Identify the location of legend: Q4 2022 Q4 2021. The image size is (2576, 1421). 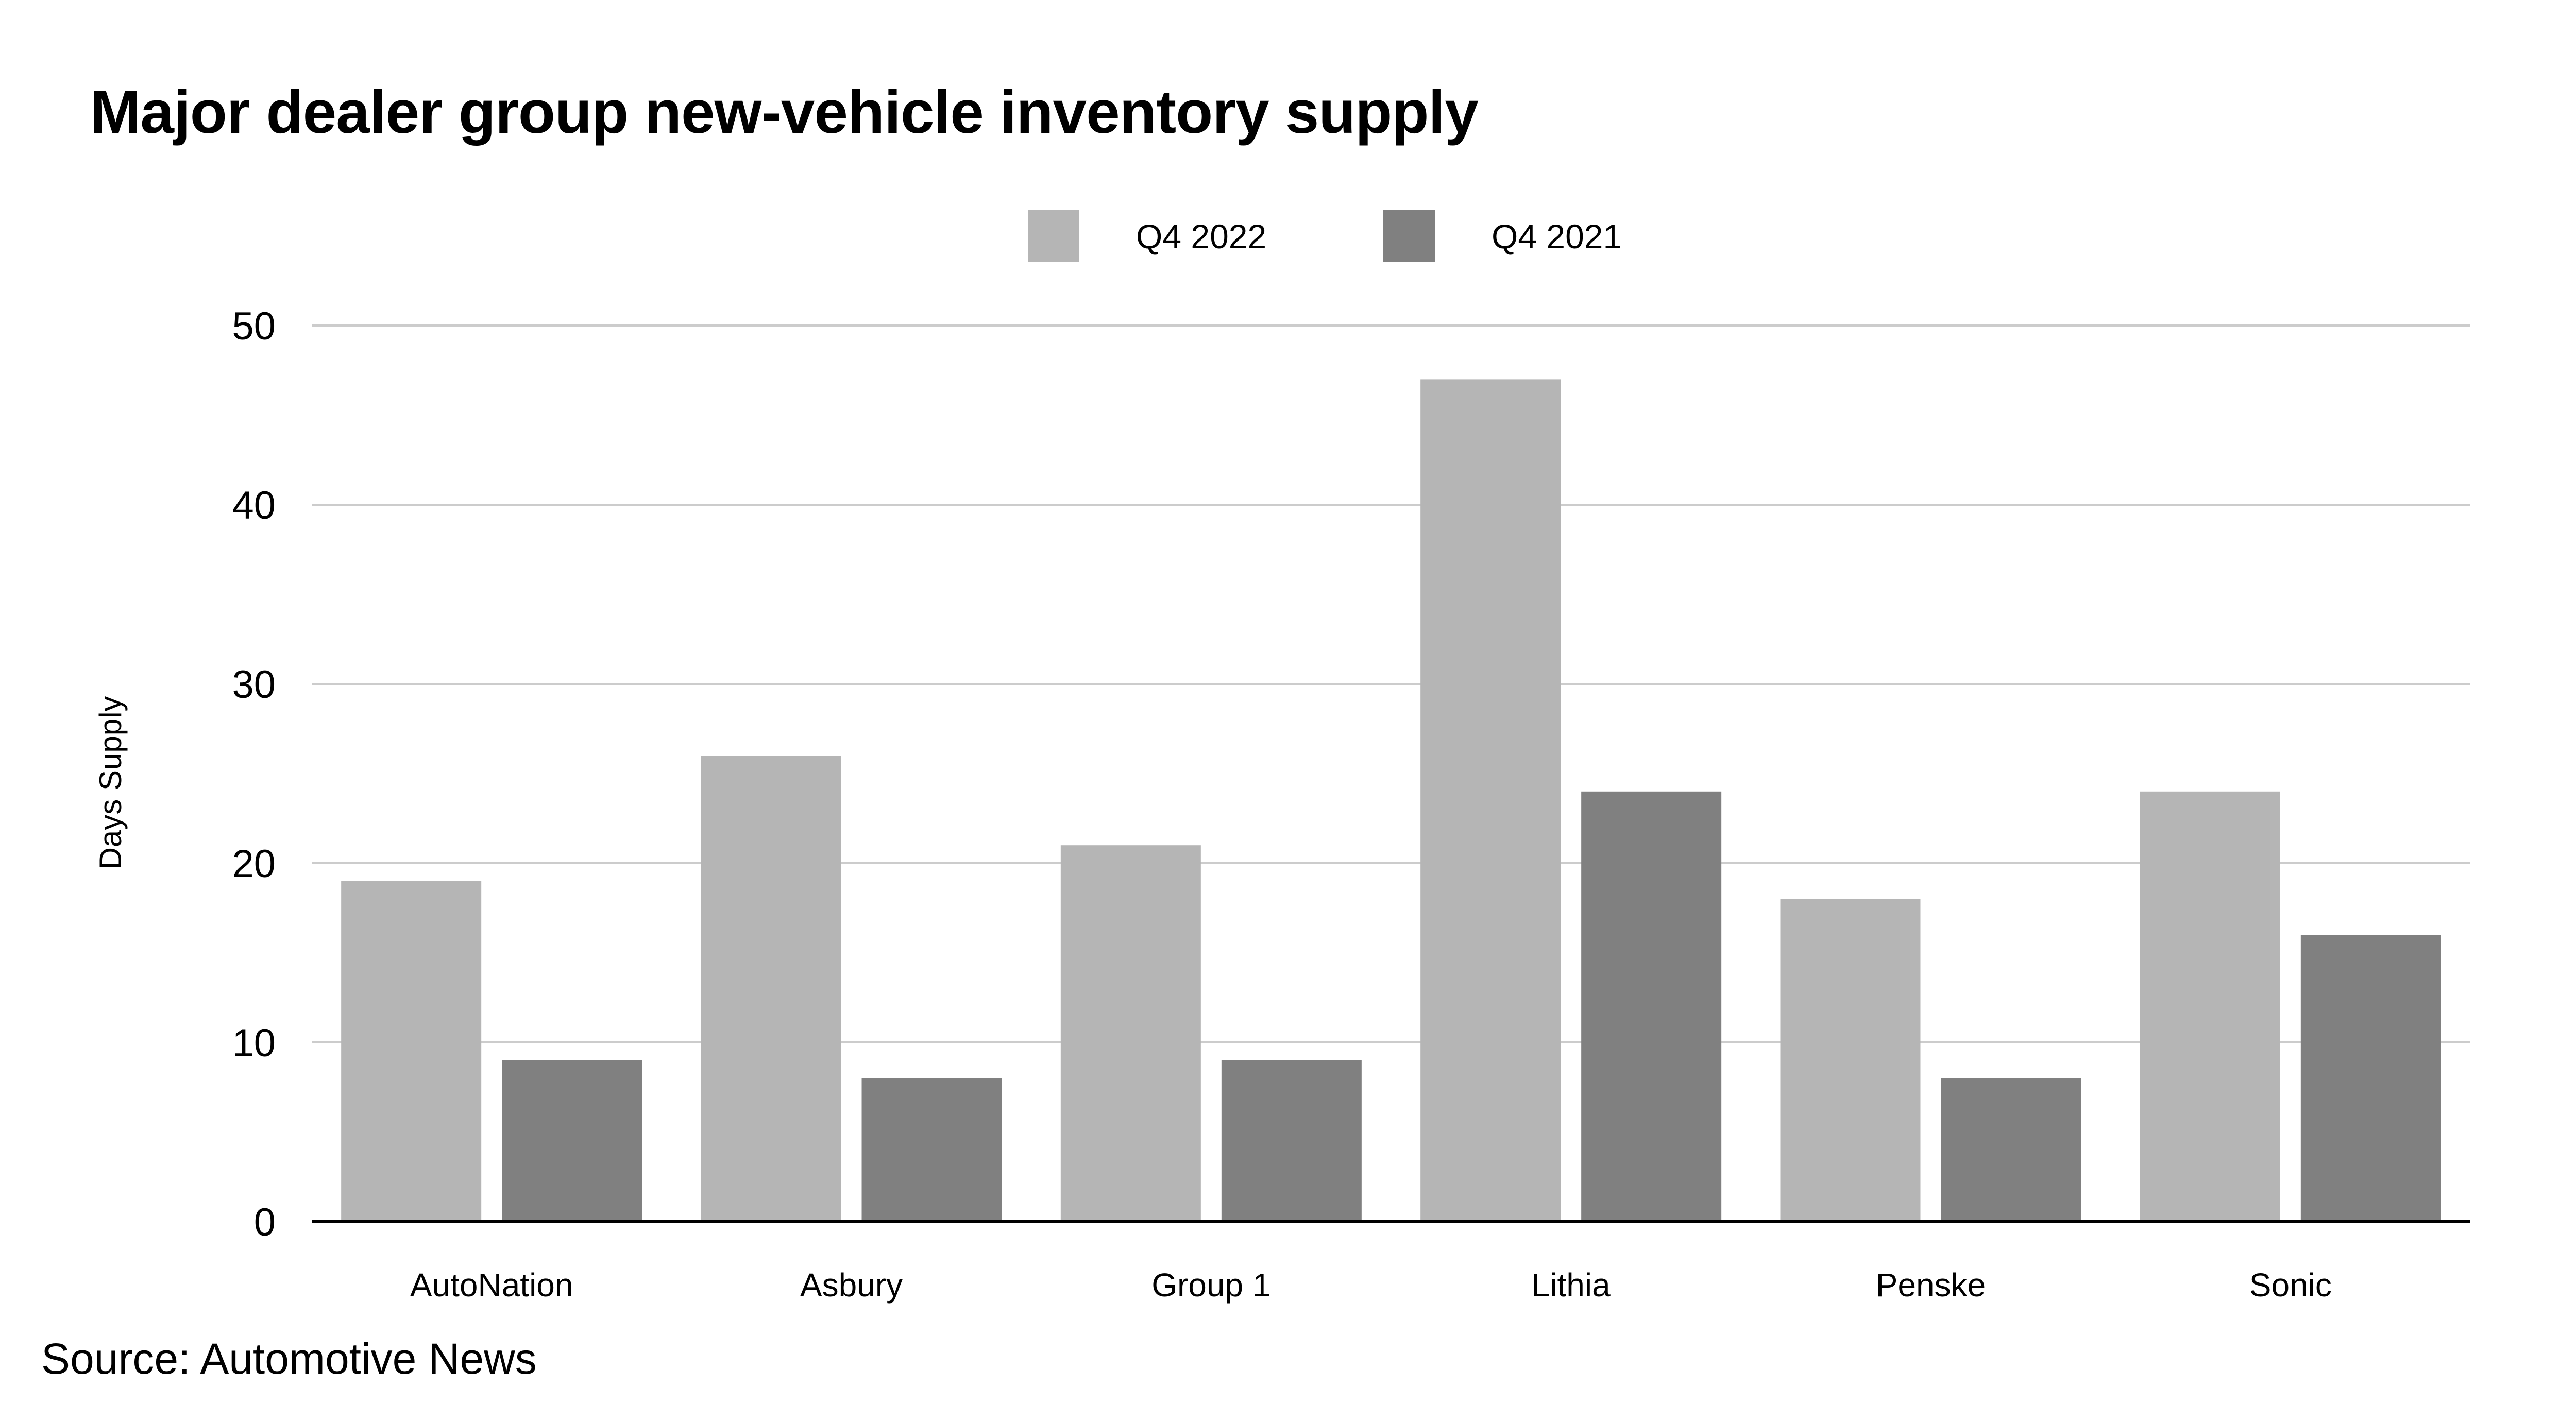
(1325, 236).